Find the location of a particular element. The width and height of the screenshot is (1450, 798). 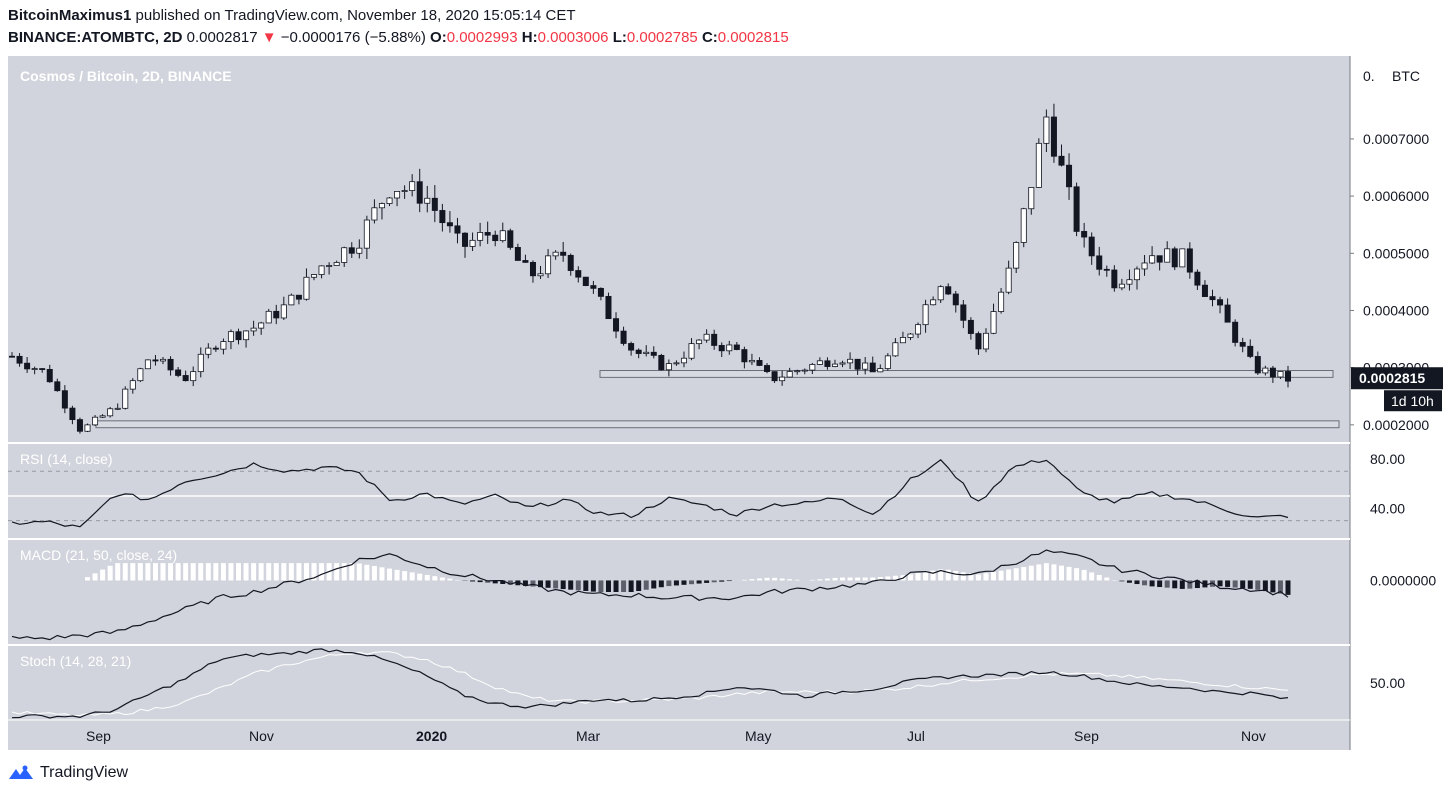

rsi-line is located at coordinates (650, 493).